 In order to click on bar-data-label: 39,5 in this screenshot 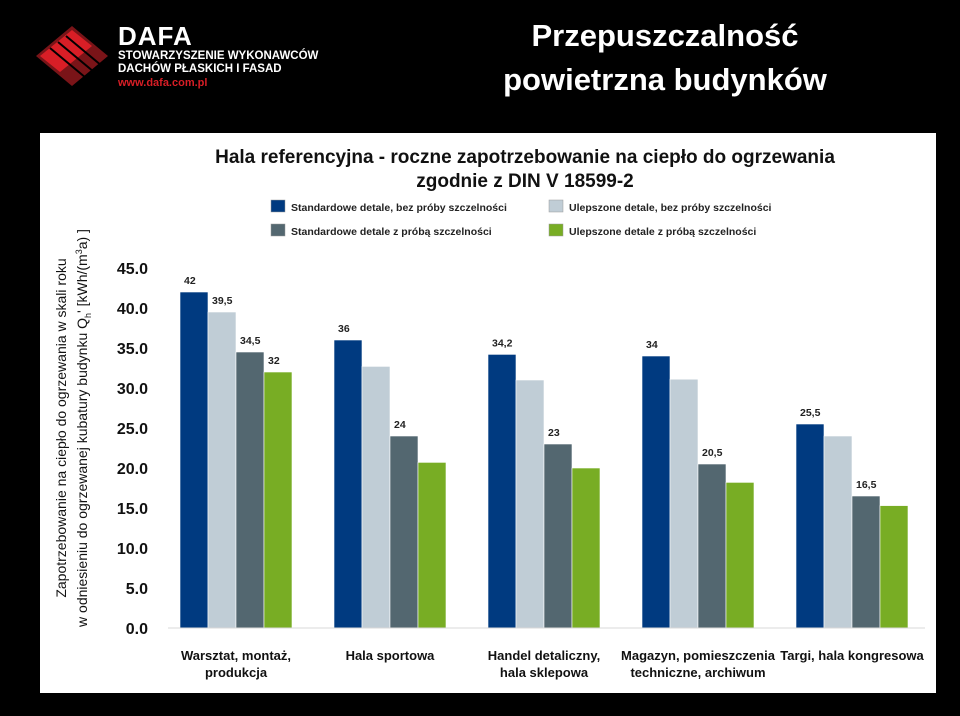, I will do `click(222, 301)`.